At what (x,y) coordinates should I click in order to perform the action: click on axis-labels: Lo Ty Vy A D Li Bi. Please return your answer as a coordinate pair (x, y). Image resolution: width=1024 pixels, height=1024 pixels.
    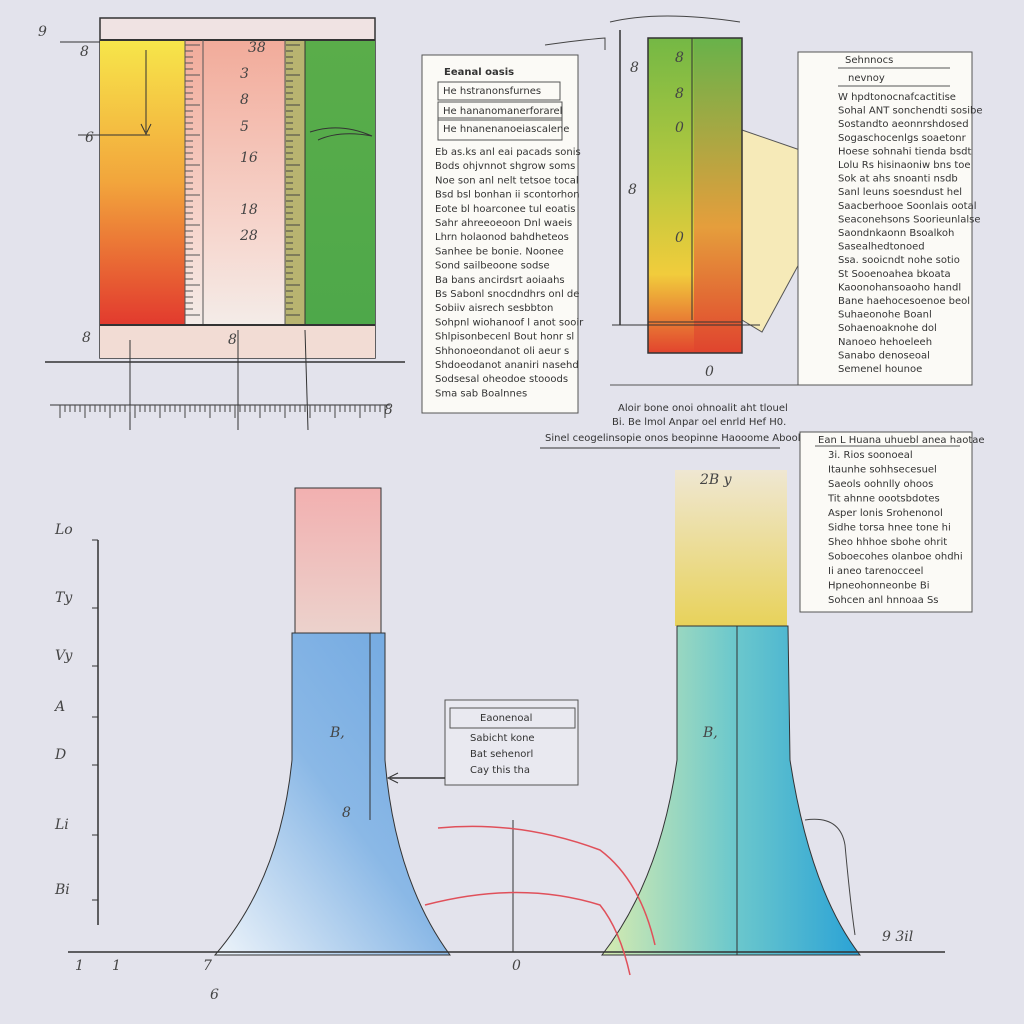
    Looking at the image, I should click on (75, 711).